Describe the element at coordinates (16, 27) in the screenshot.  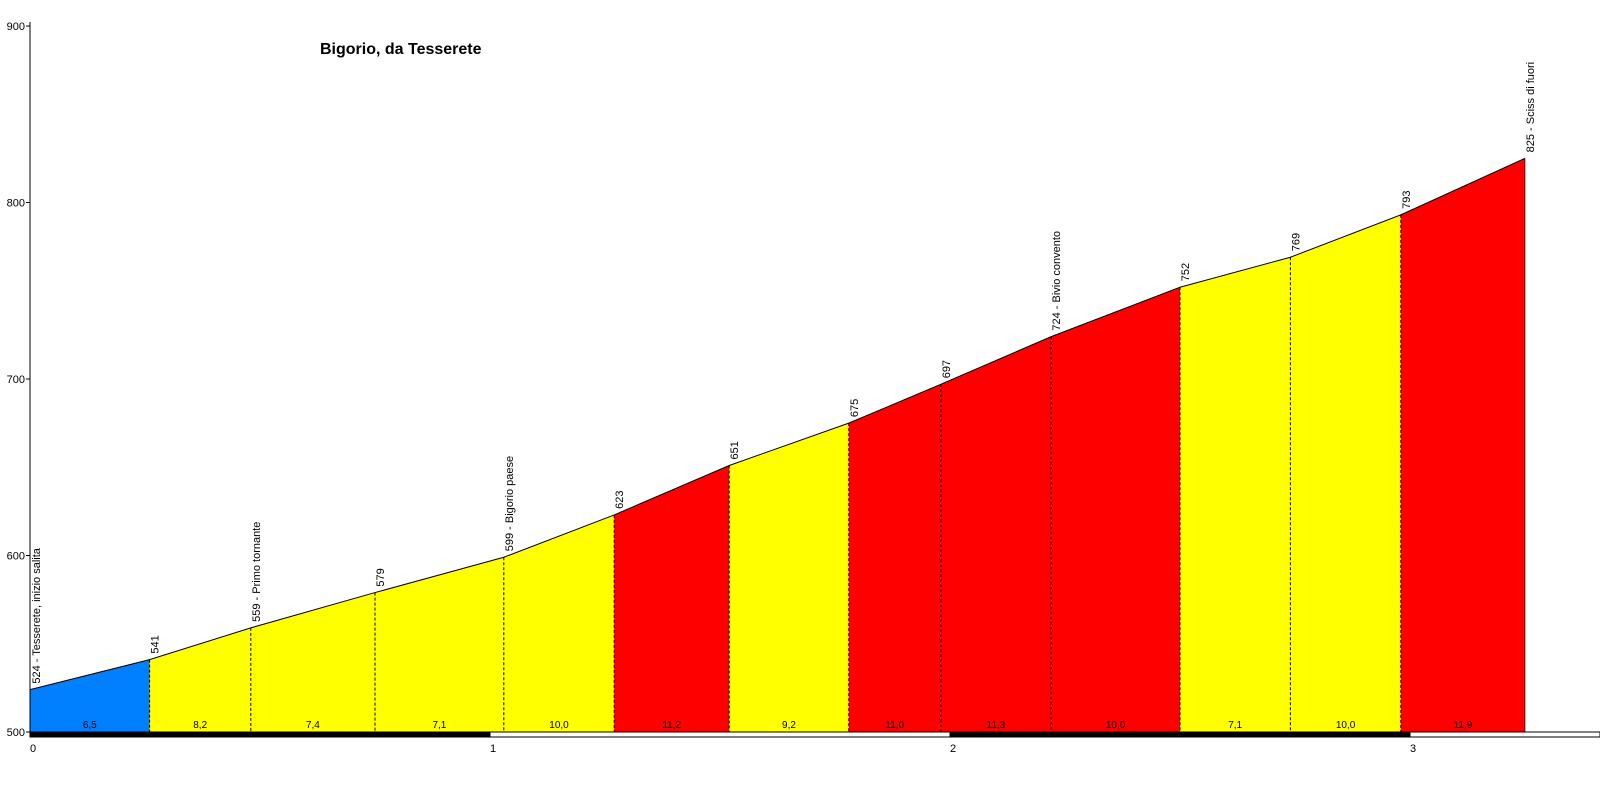
I see `y-tick-label: 900` at that location.